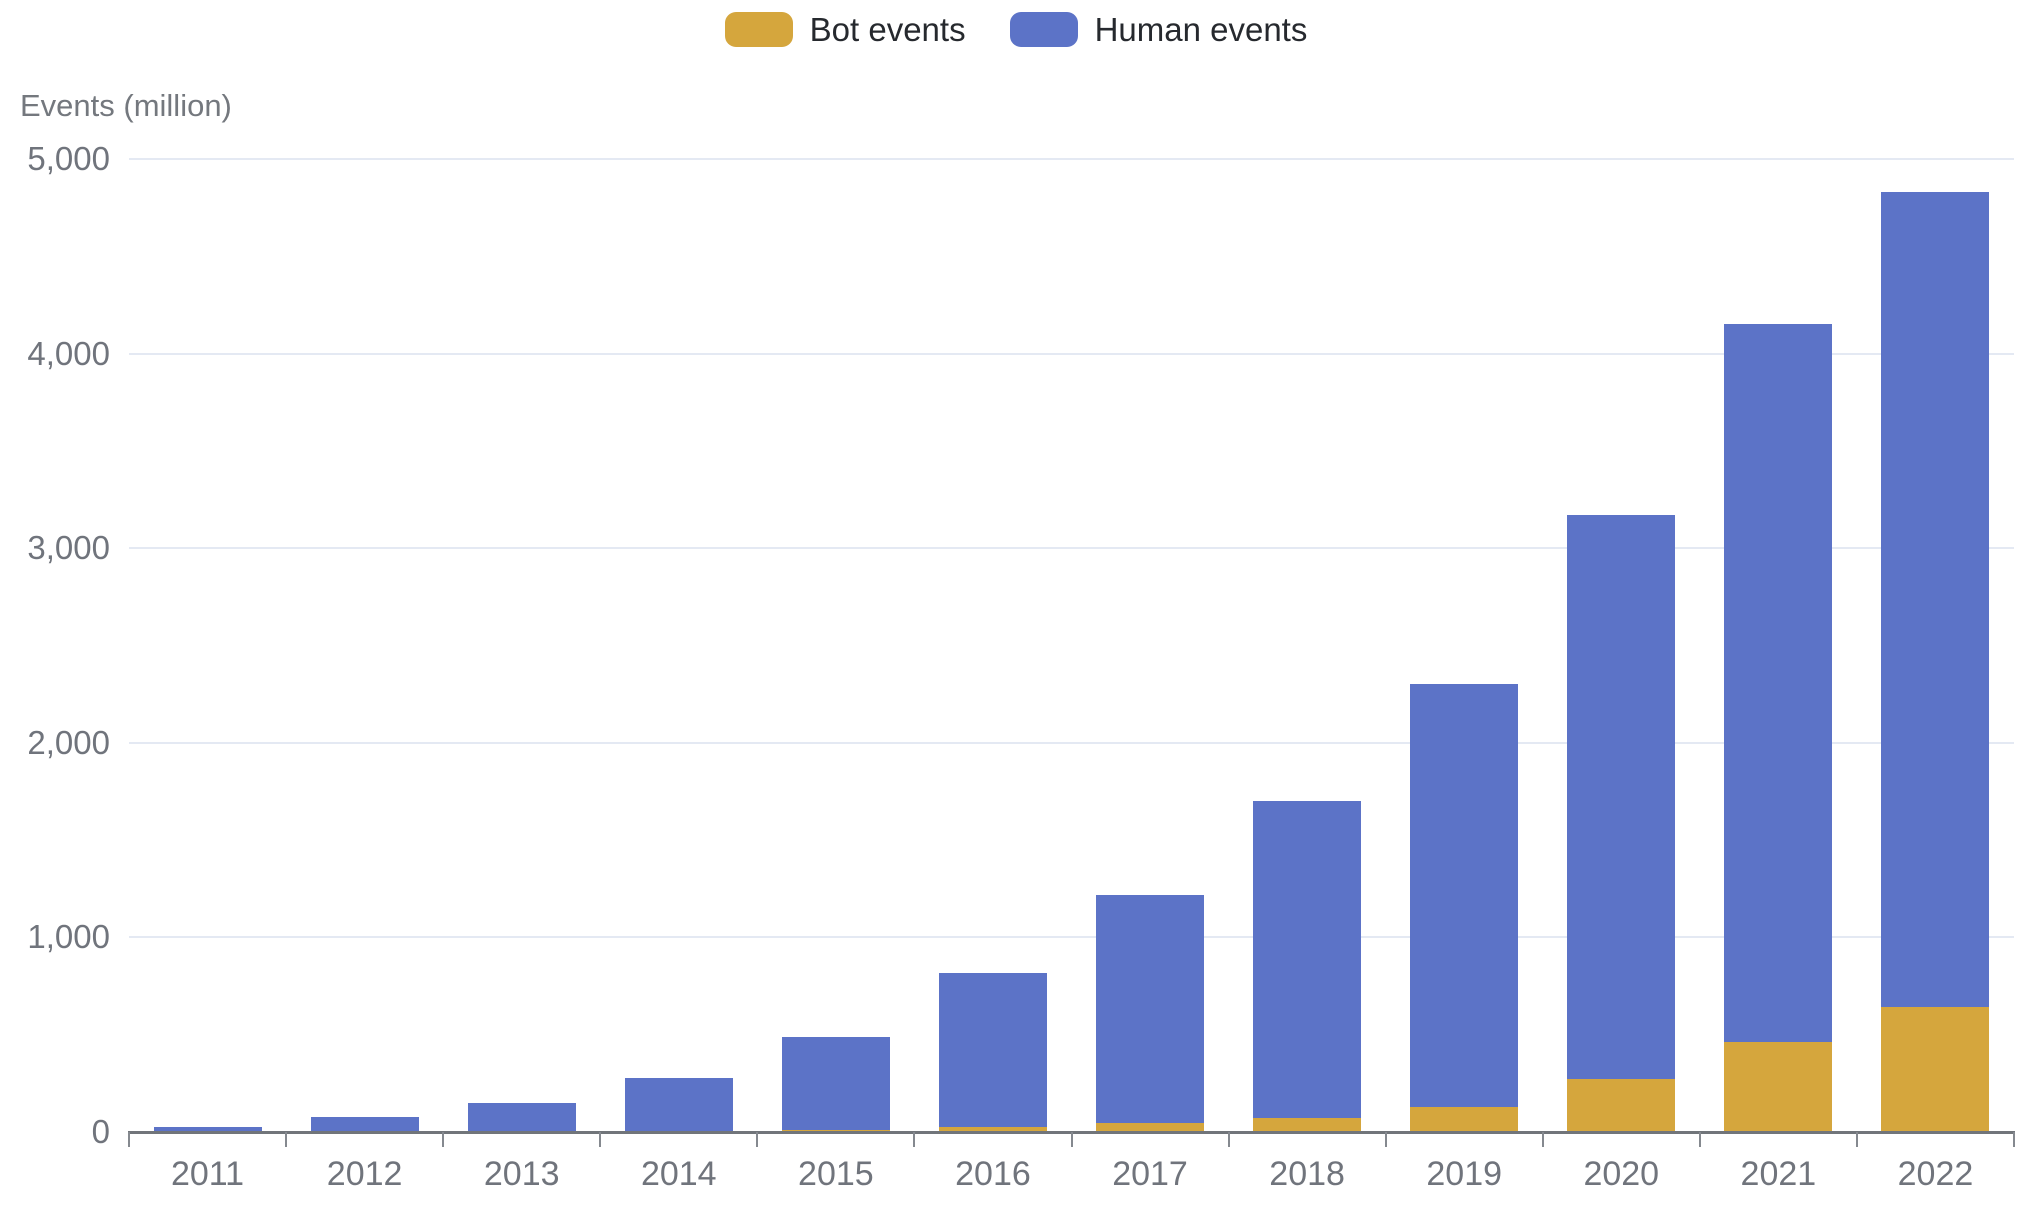 The width and height of the screenshot is (2032, 1214). I want to click on bar-2012-human, so click(364, 1124).